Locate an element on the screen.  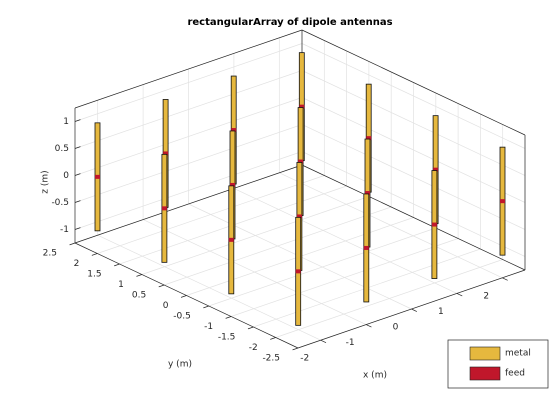
y-axis-label: y (m) is located at coordinates (180, 365).